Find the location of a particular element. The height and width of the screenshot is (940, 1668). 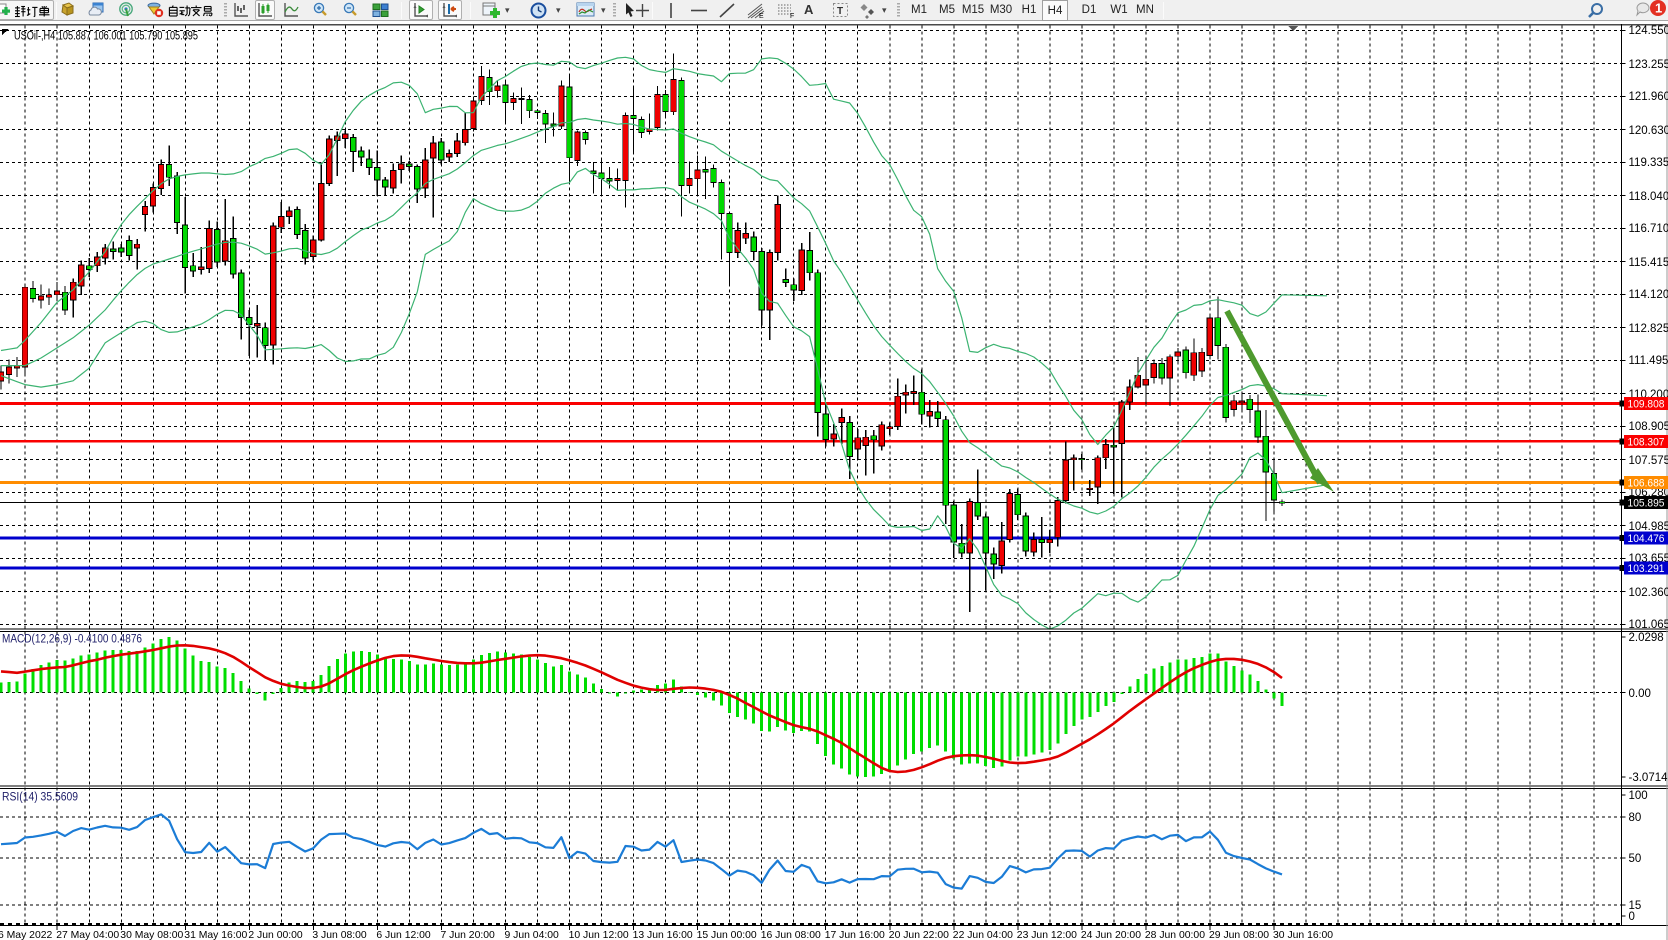

svg-text: 2.0298 is located at coordinates (1646, 638).